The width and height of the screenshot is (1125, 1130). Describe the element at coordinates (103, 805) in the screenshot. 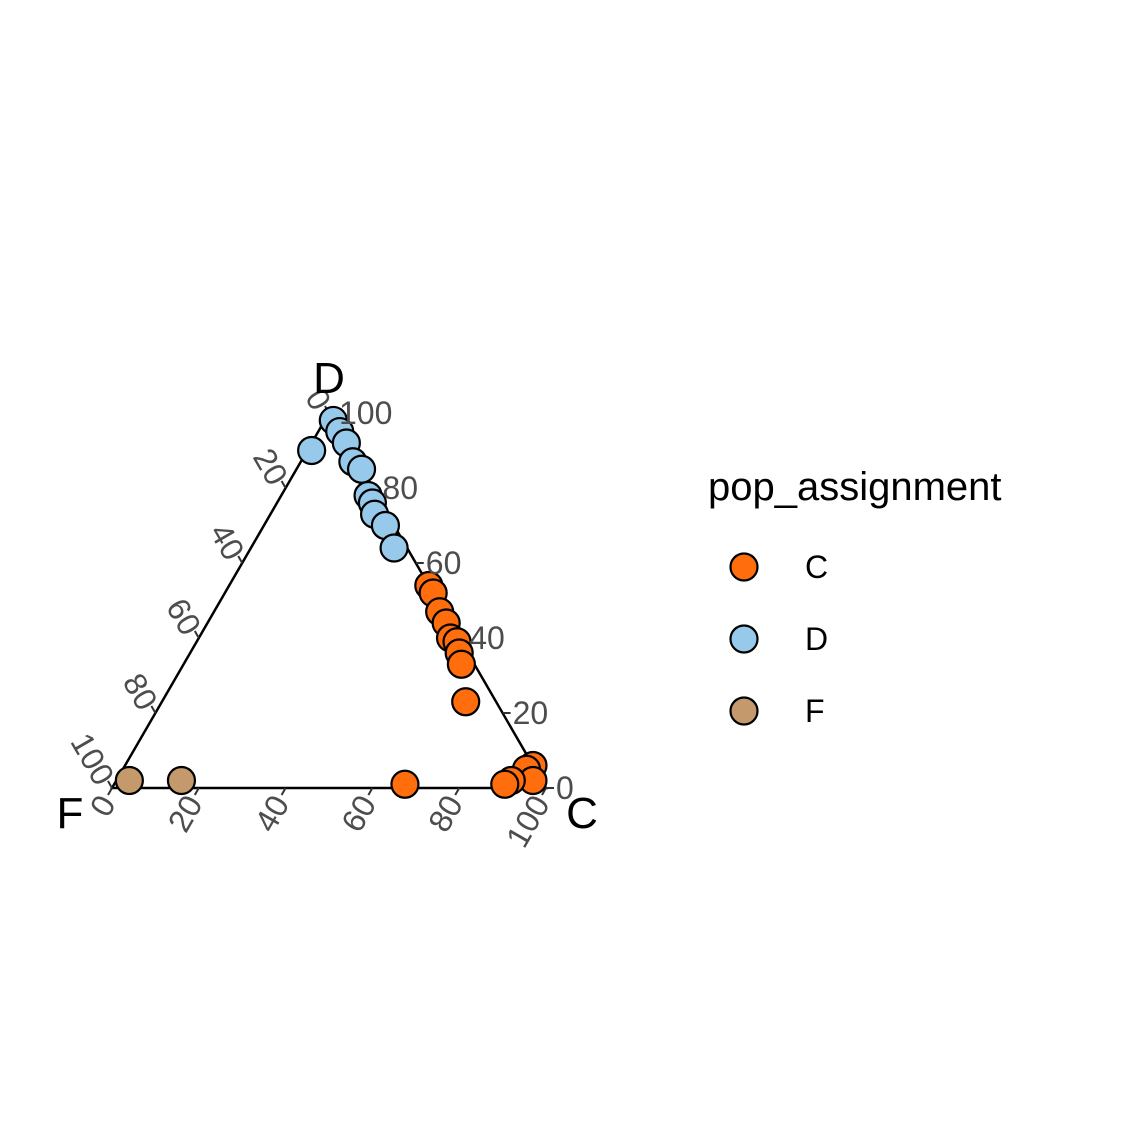

I see `bottom-axis-tick-label: 0` at that location.